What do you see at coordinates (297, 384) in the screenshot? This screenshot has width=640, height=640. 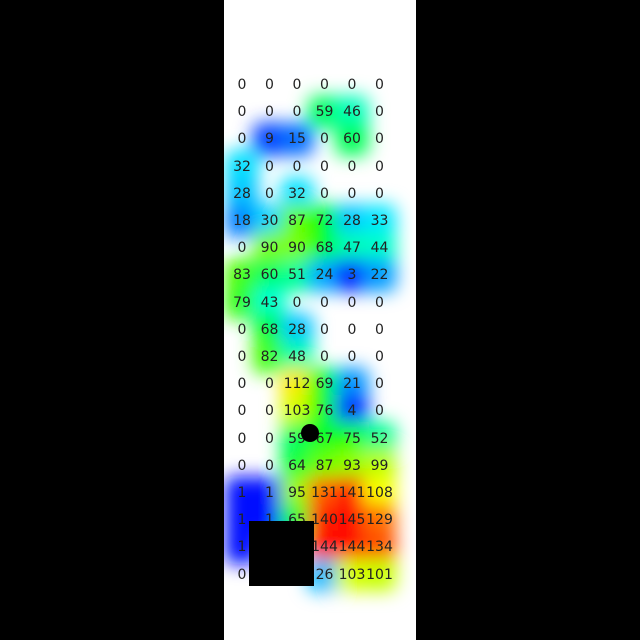 I see `cell-value: 112` at bounding box center [297, 384].